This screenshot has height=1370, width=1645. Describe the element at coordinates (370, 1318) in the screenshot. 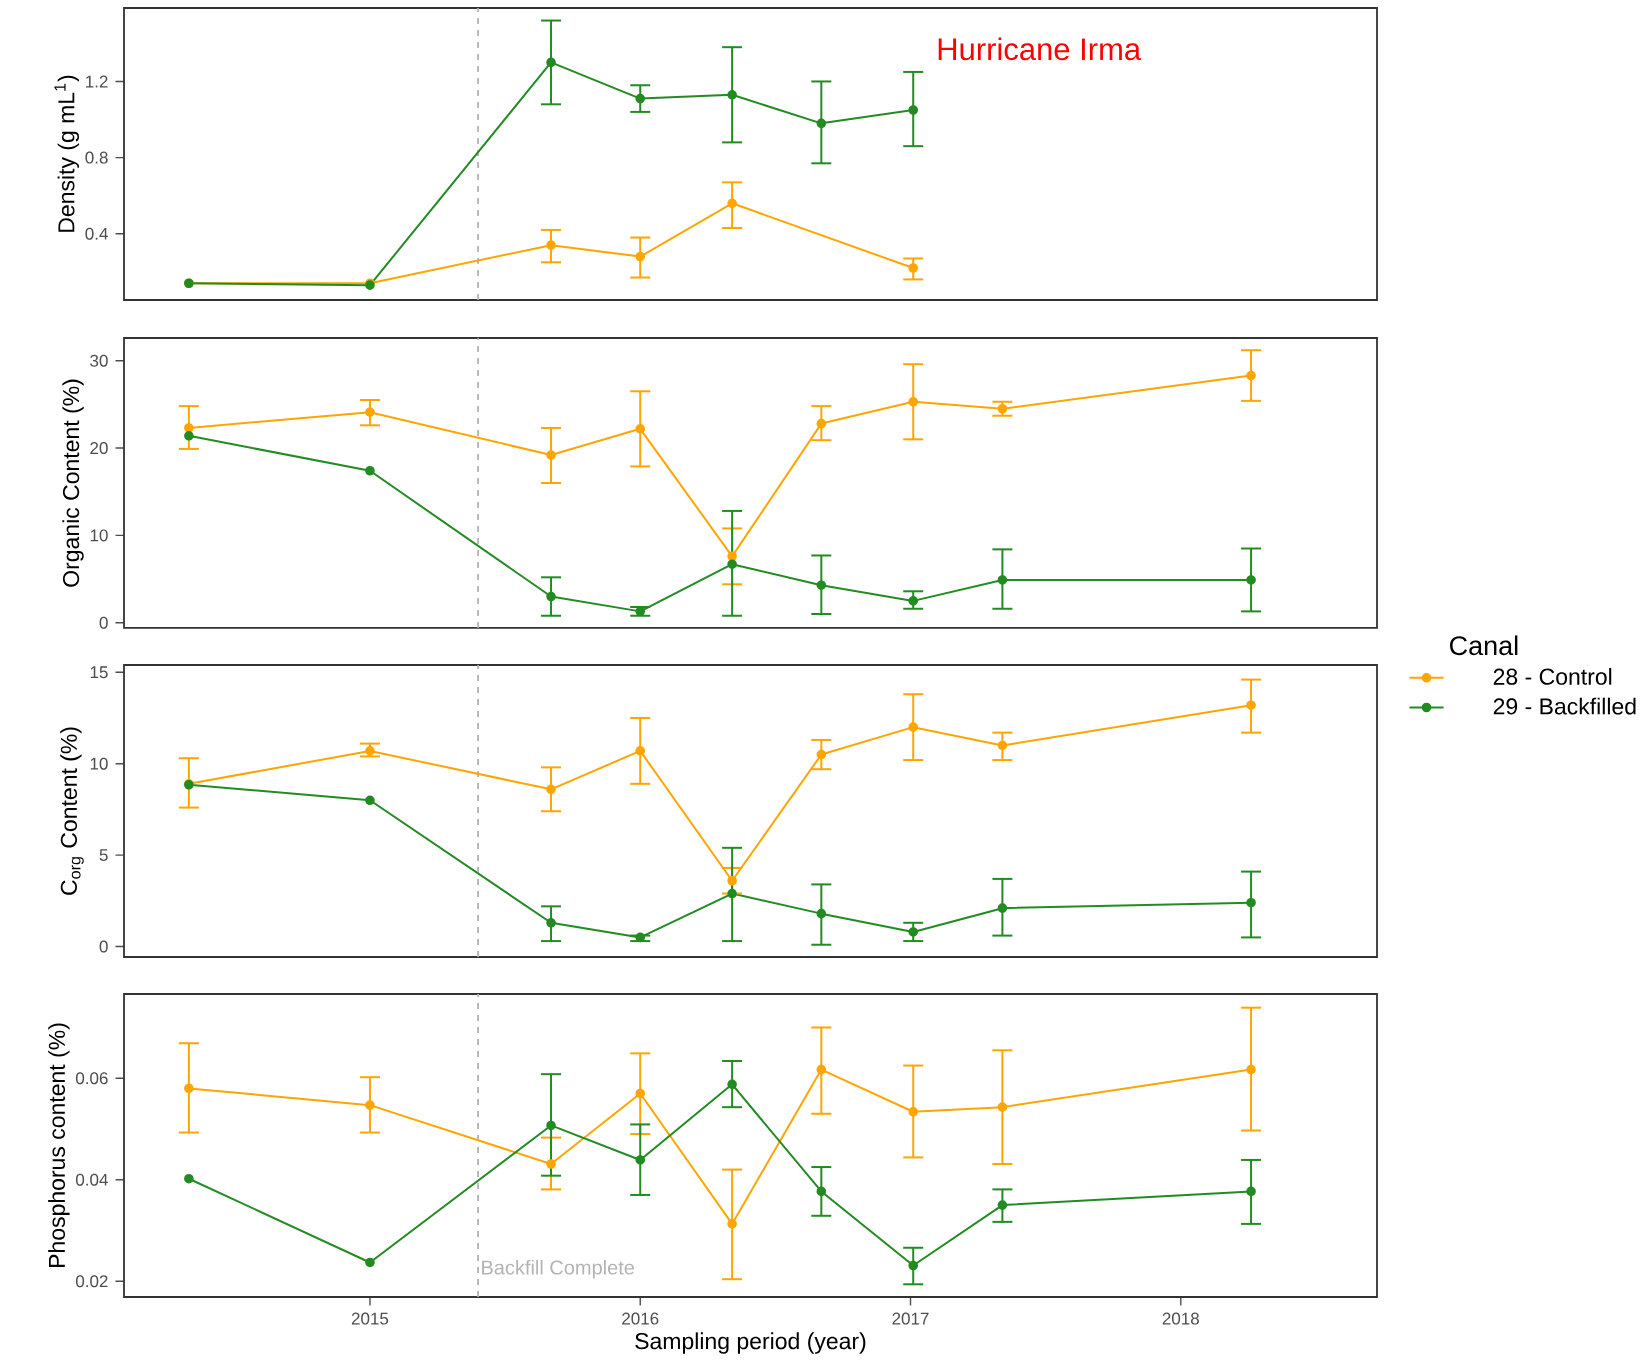

I see `x-tick-label: 2015` at that location.